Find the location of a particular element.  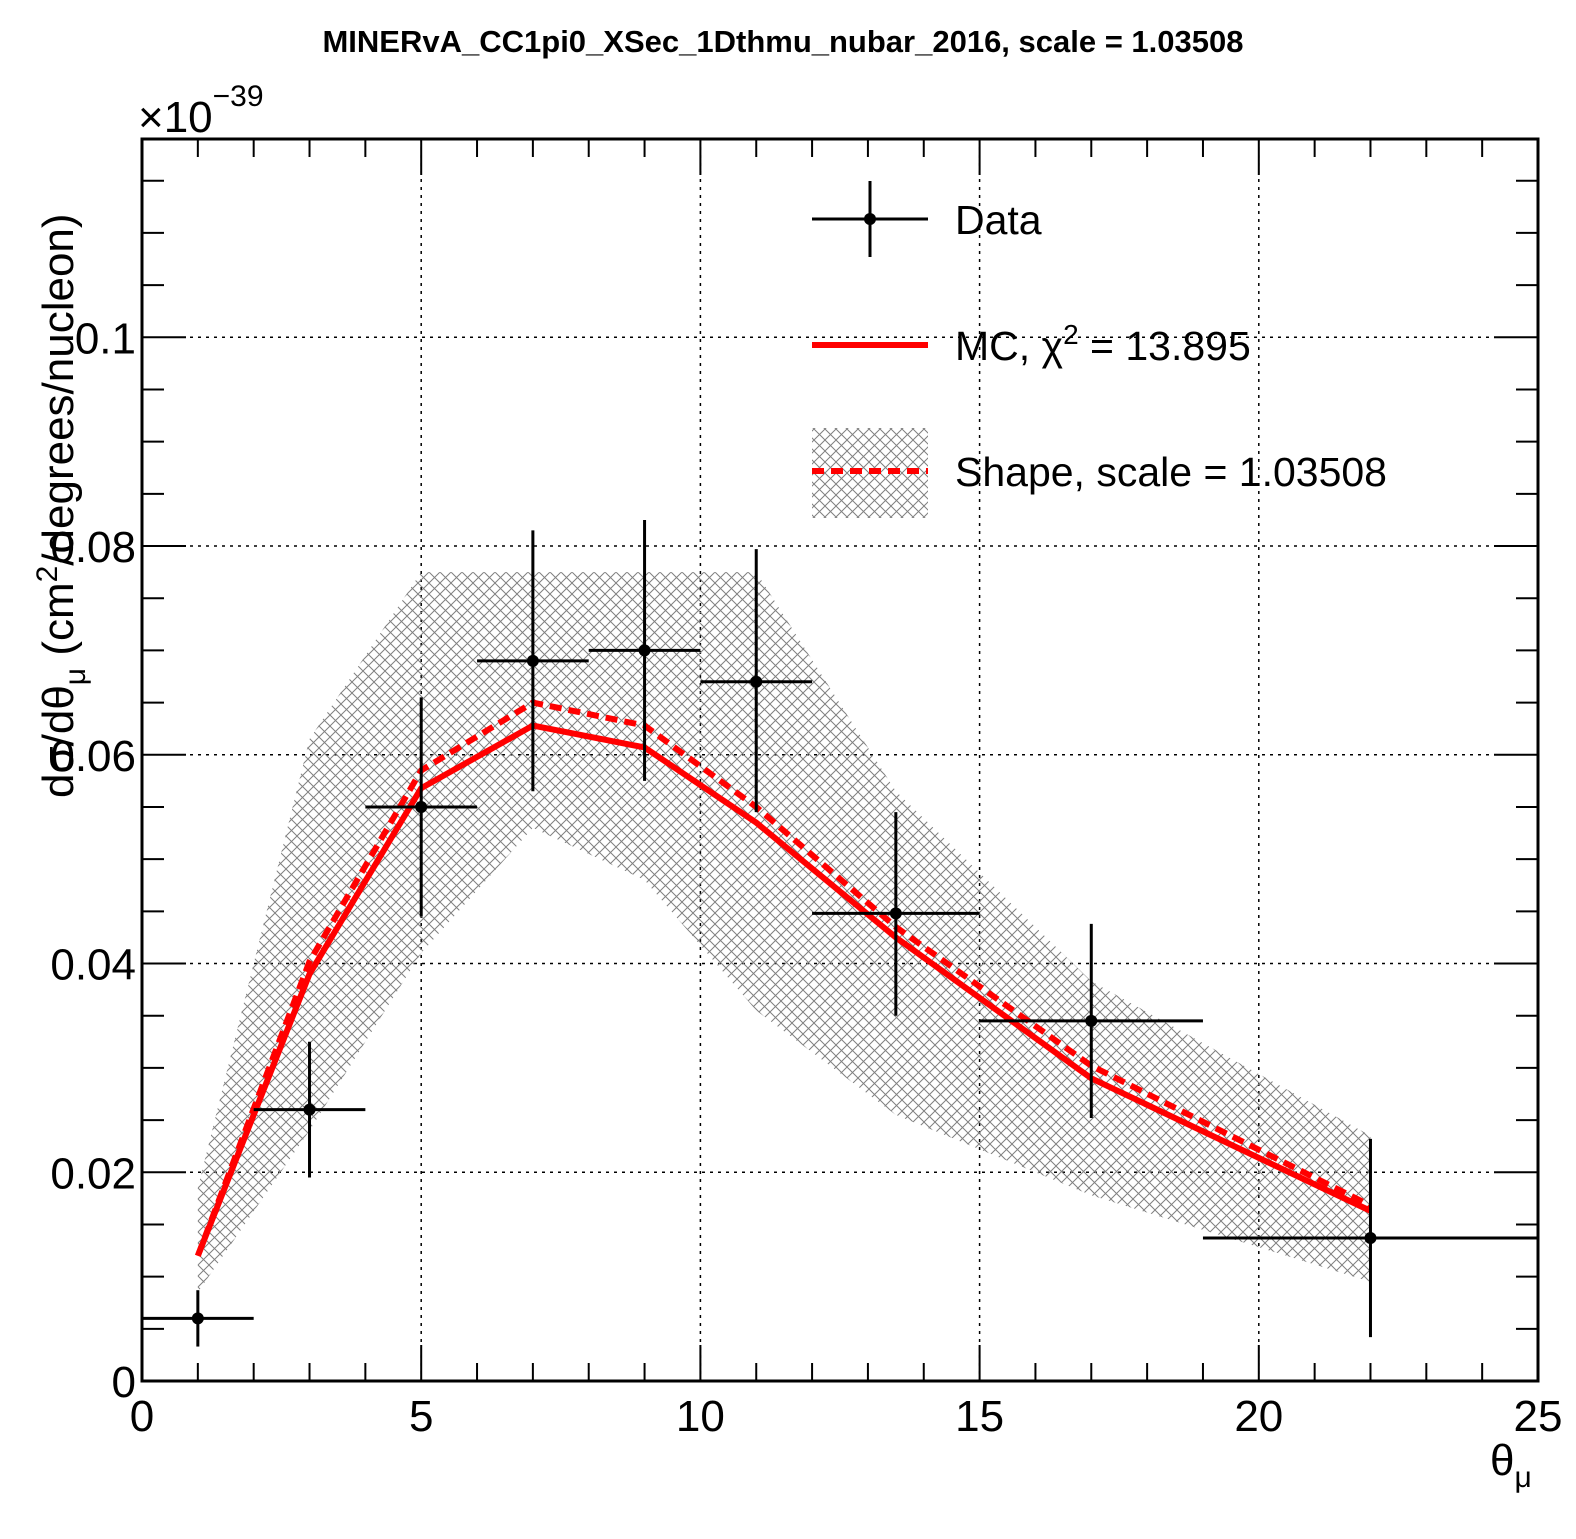

y-tick-label: 0.1 is located at coordinates (105, 338).